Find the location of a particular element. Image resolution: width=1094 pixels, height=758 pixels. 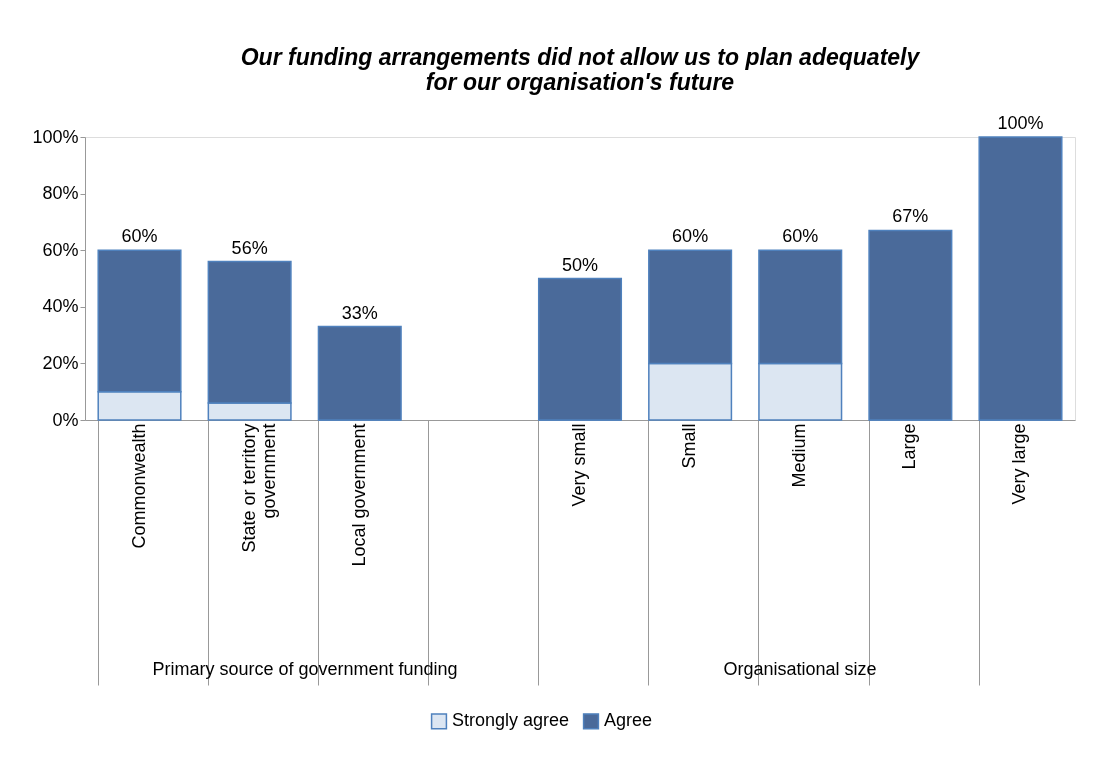

y-tick-label: 20% is located at coordinates (60, 362).